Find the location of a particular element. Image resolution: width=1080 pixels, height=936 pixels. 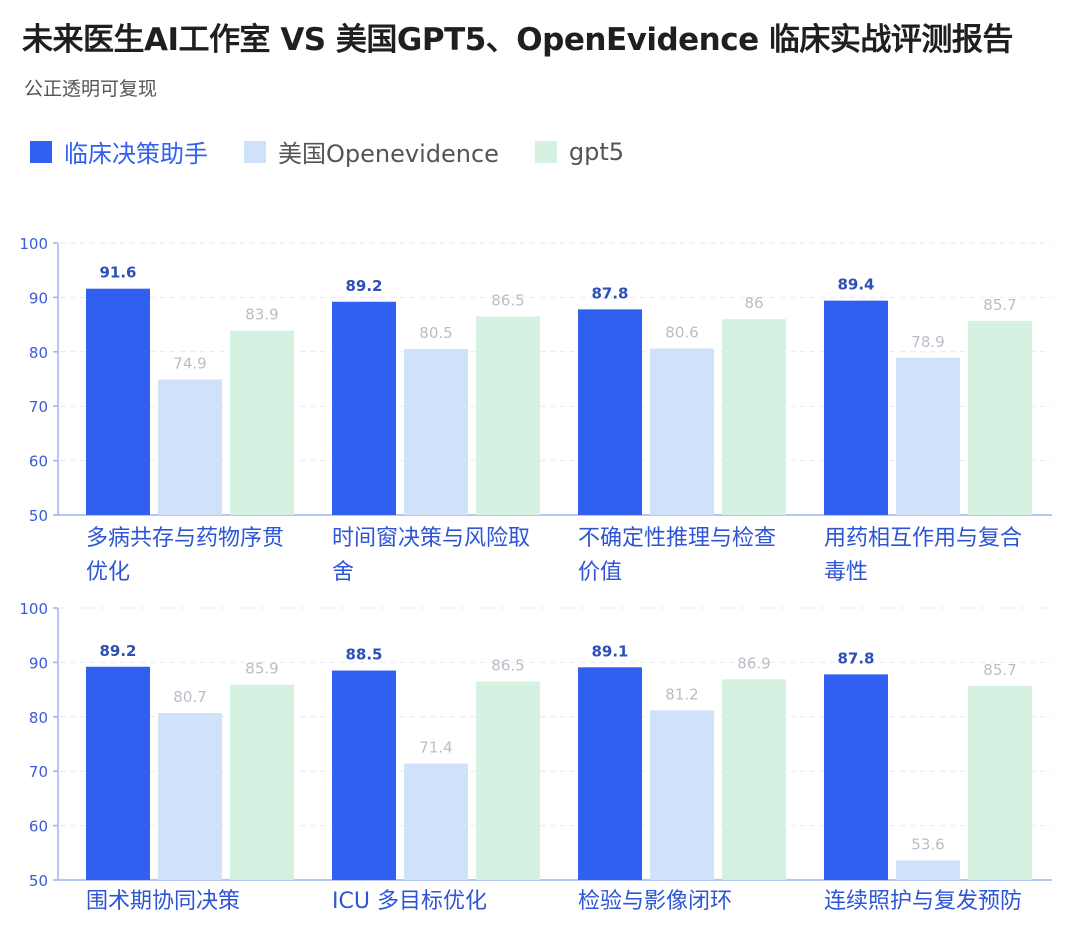

bar-value-label: 86.9 is located at coordinates (753, 663).